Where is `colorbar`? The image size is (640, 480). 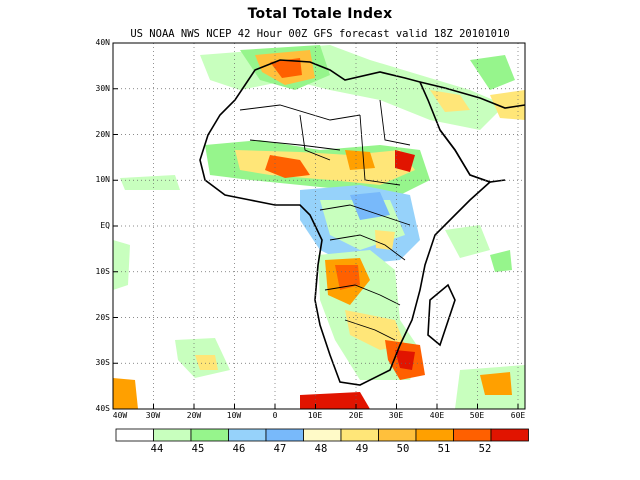
colorbar is located at coordinates (322, 435).